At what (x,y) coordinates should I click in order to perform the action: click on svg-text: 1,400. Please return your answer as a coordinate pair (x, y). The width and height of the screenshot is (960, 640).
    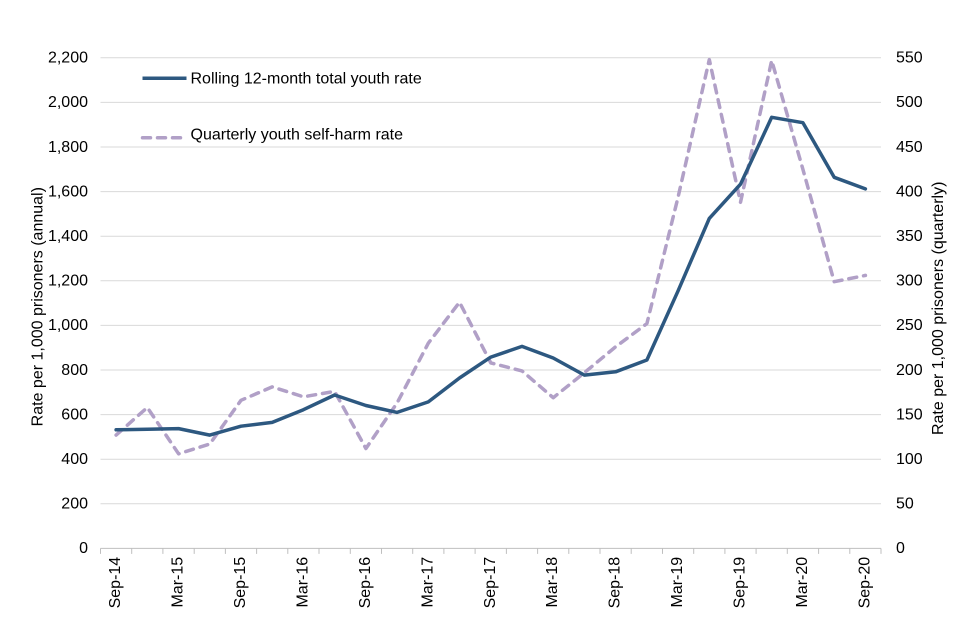
    Looking at the image, I should click on (68, 236).